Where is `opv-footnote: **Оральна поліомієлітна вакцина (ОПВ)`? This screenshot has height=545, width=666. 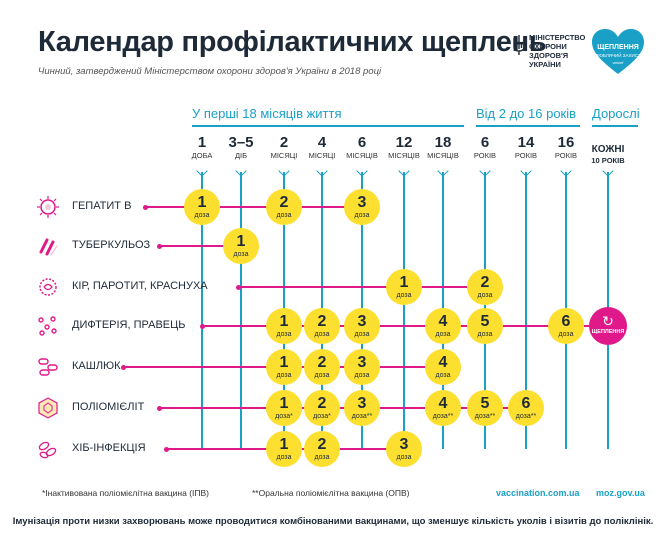
opv-footnote: **Оральна поліомієлітна вакцина (ОПВ) is located at coordinates (331, 493).